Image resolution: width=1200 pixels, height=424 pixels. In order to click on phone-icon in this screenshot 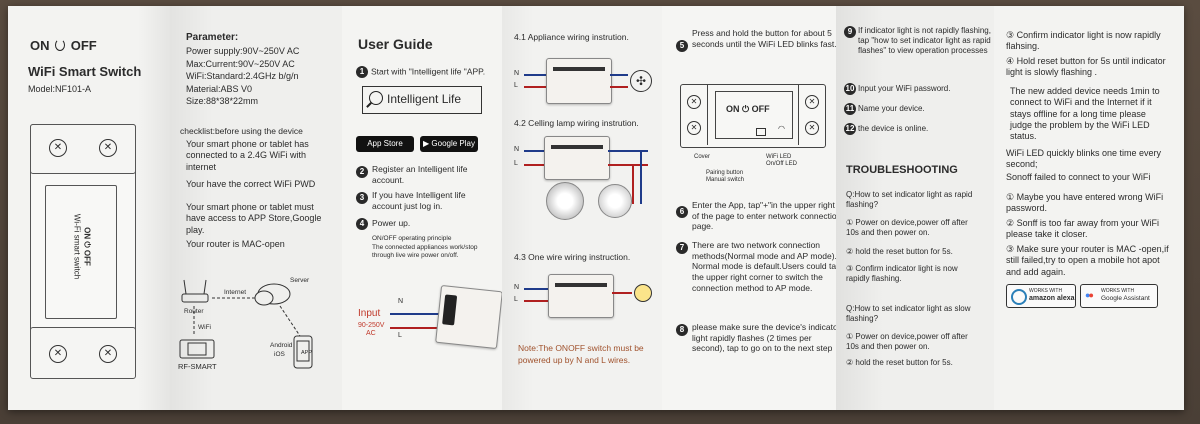, I will do `click(303, 352)`.